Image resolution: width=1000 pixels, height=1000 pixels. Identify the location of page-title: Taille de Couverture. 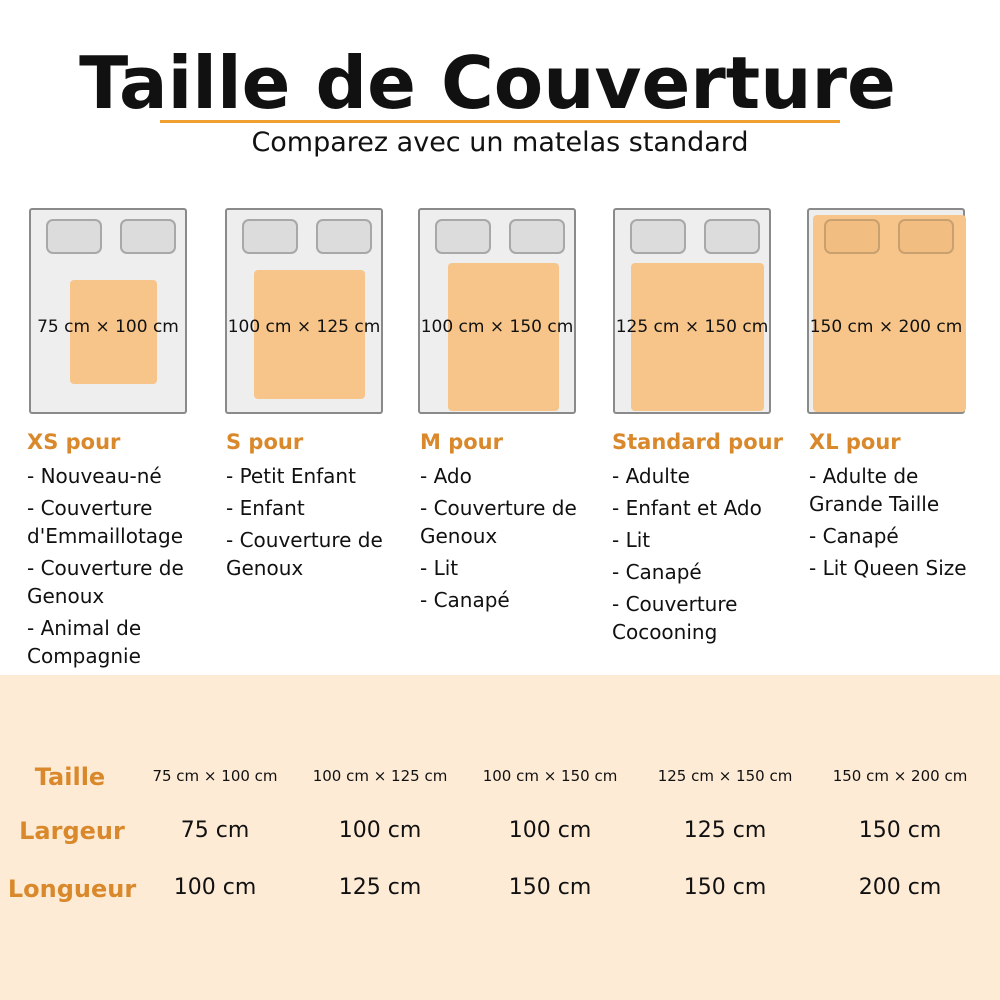
(487, 83).